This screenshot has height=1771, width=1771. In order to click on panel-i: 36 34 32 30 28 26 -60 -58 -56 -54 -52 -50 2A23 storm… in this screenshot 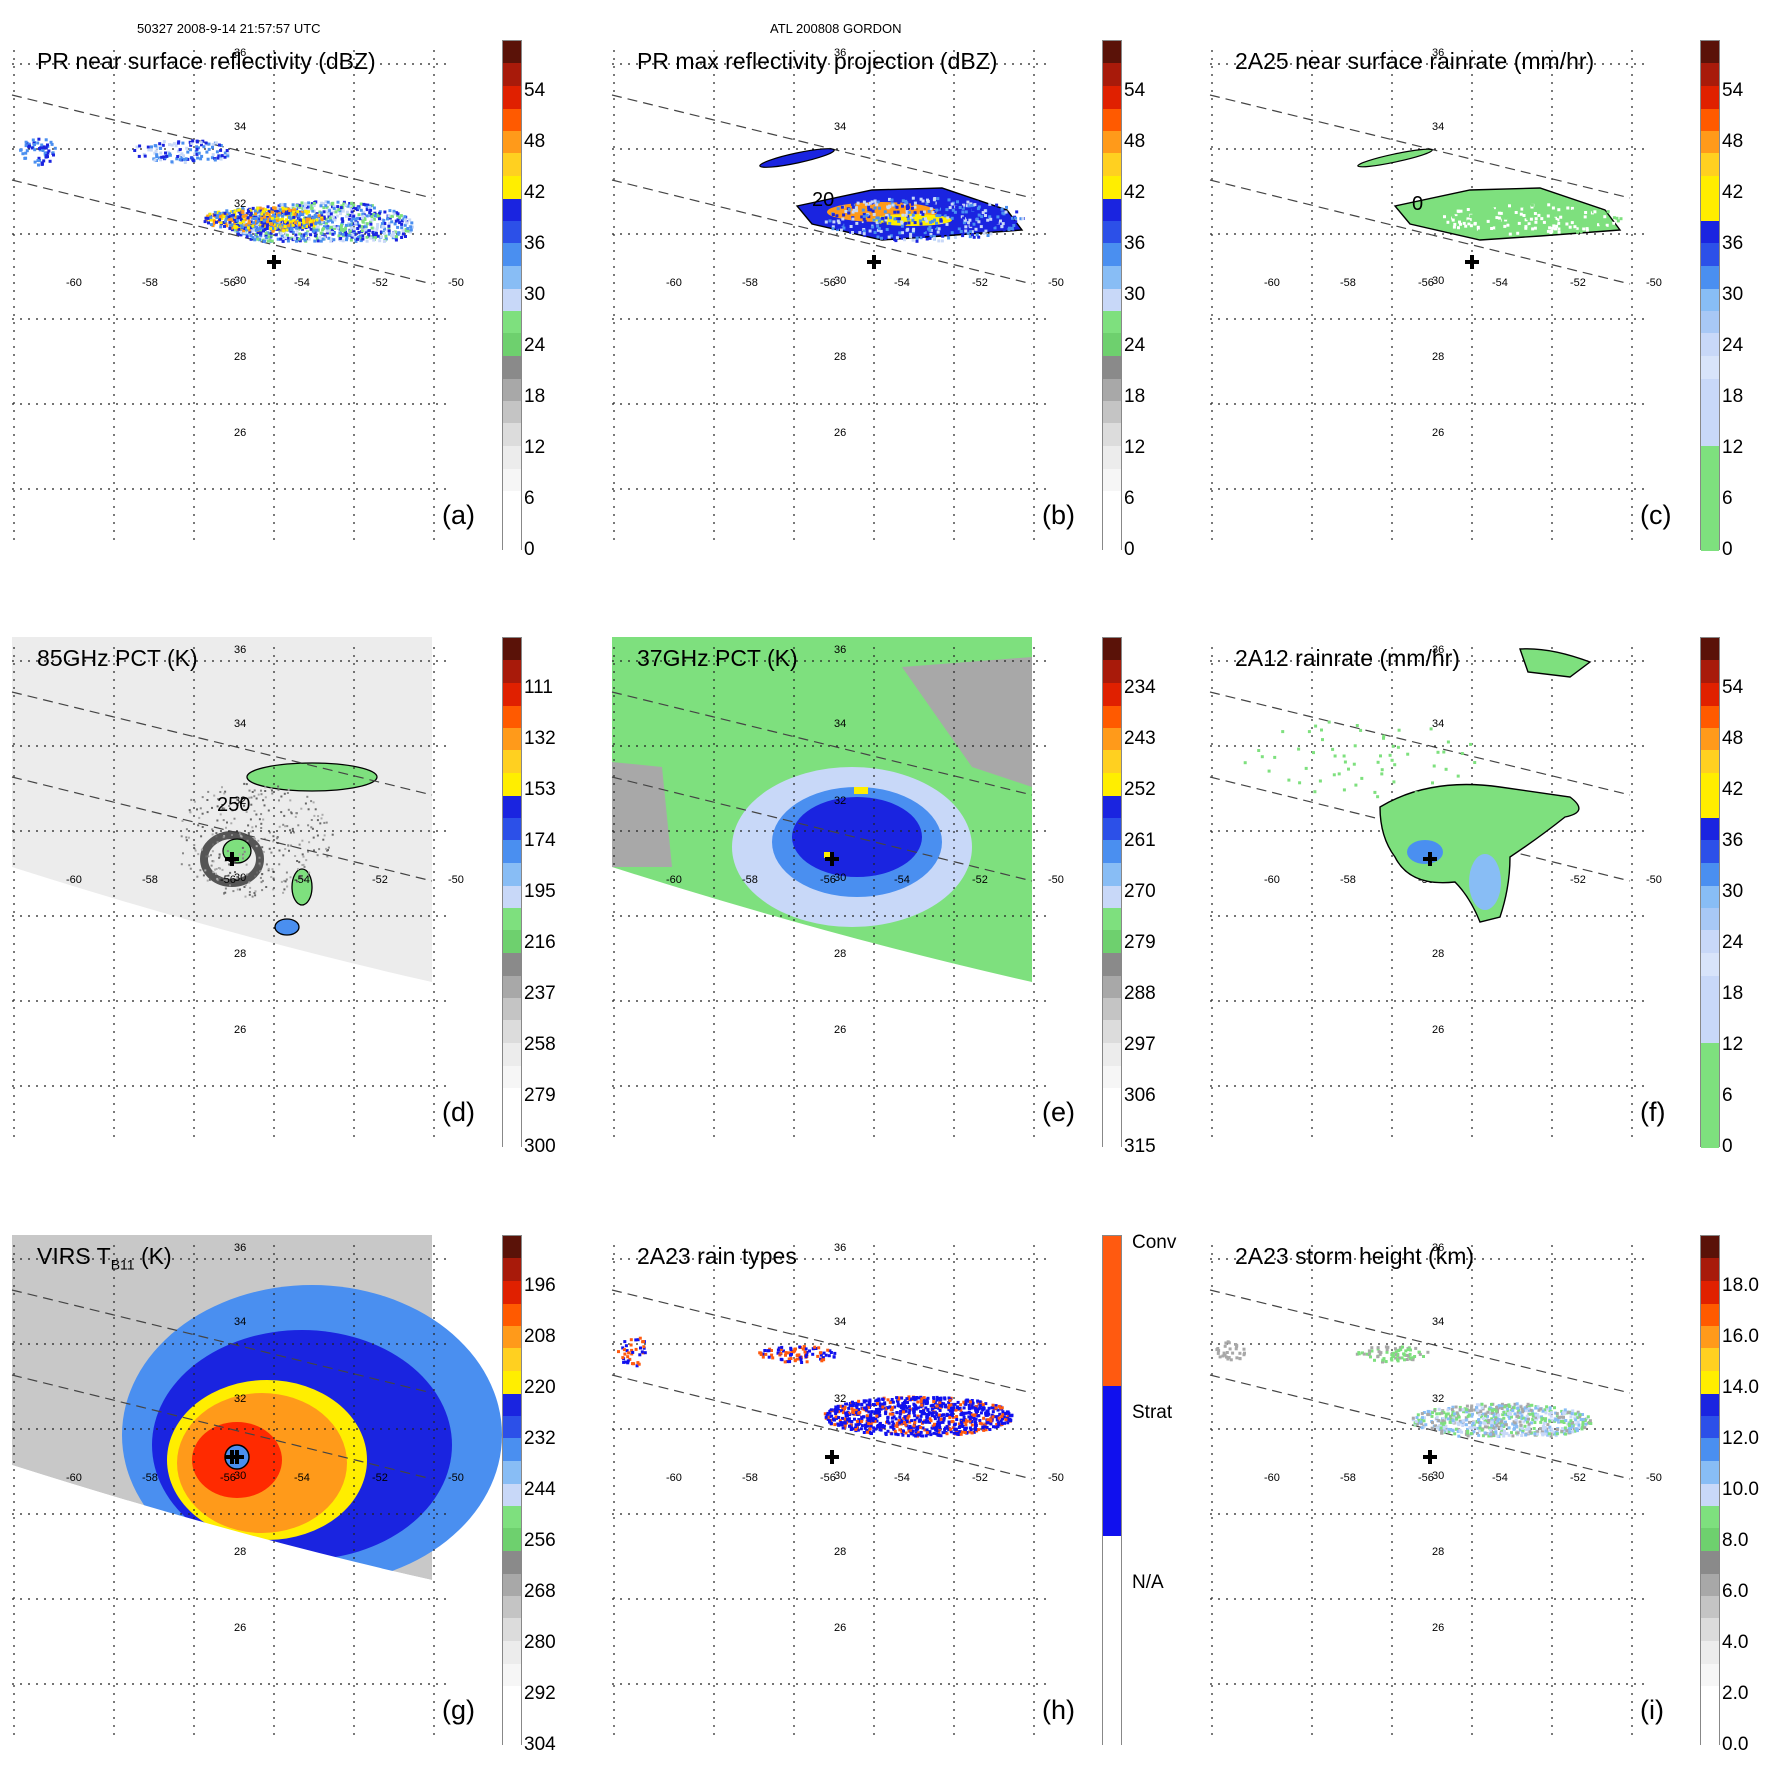, I will do `click(1484, 1500)`.